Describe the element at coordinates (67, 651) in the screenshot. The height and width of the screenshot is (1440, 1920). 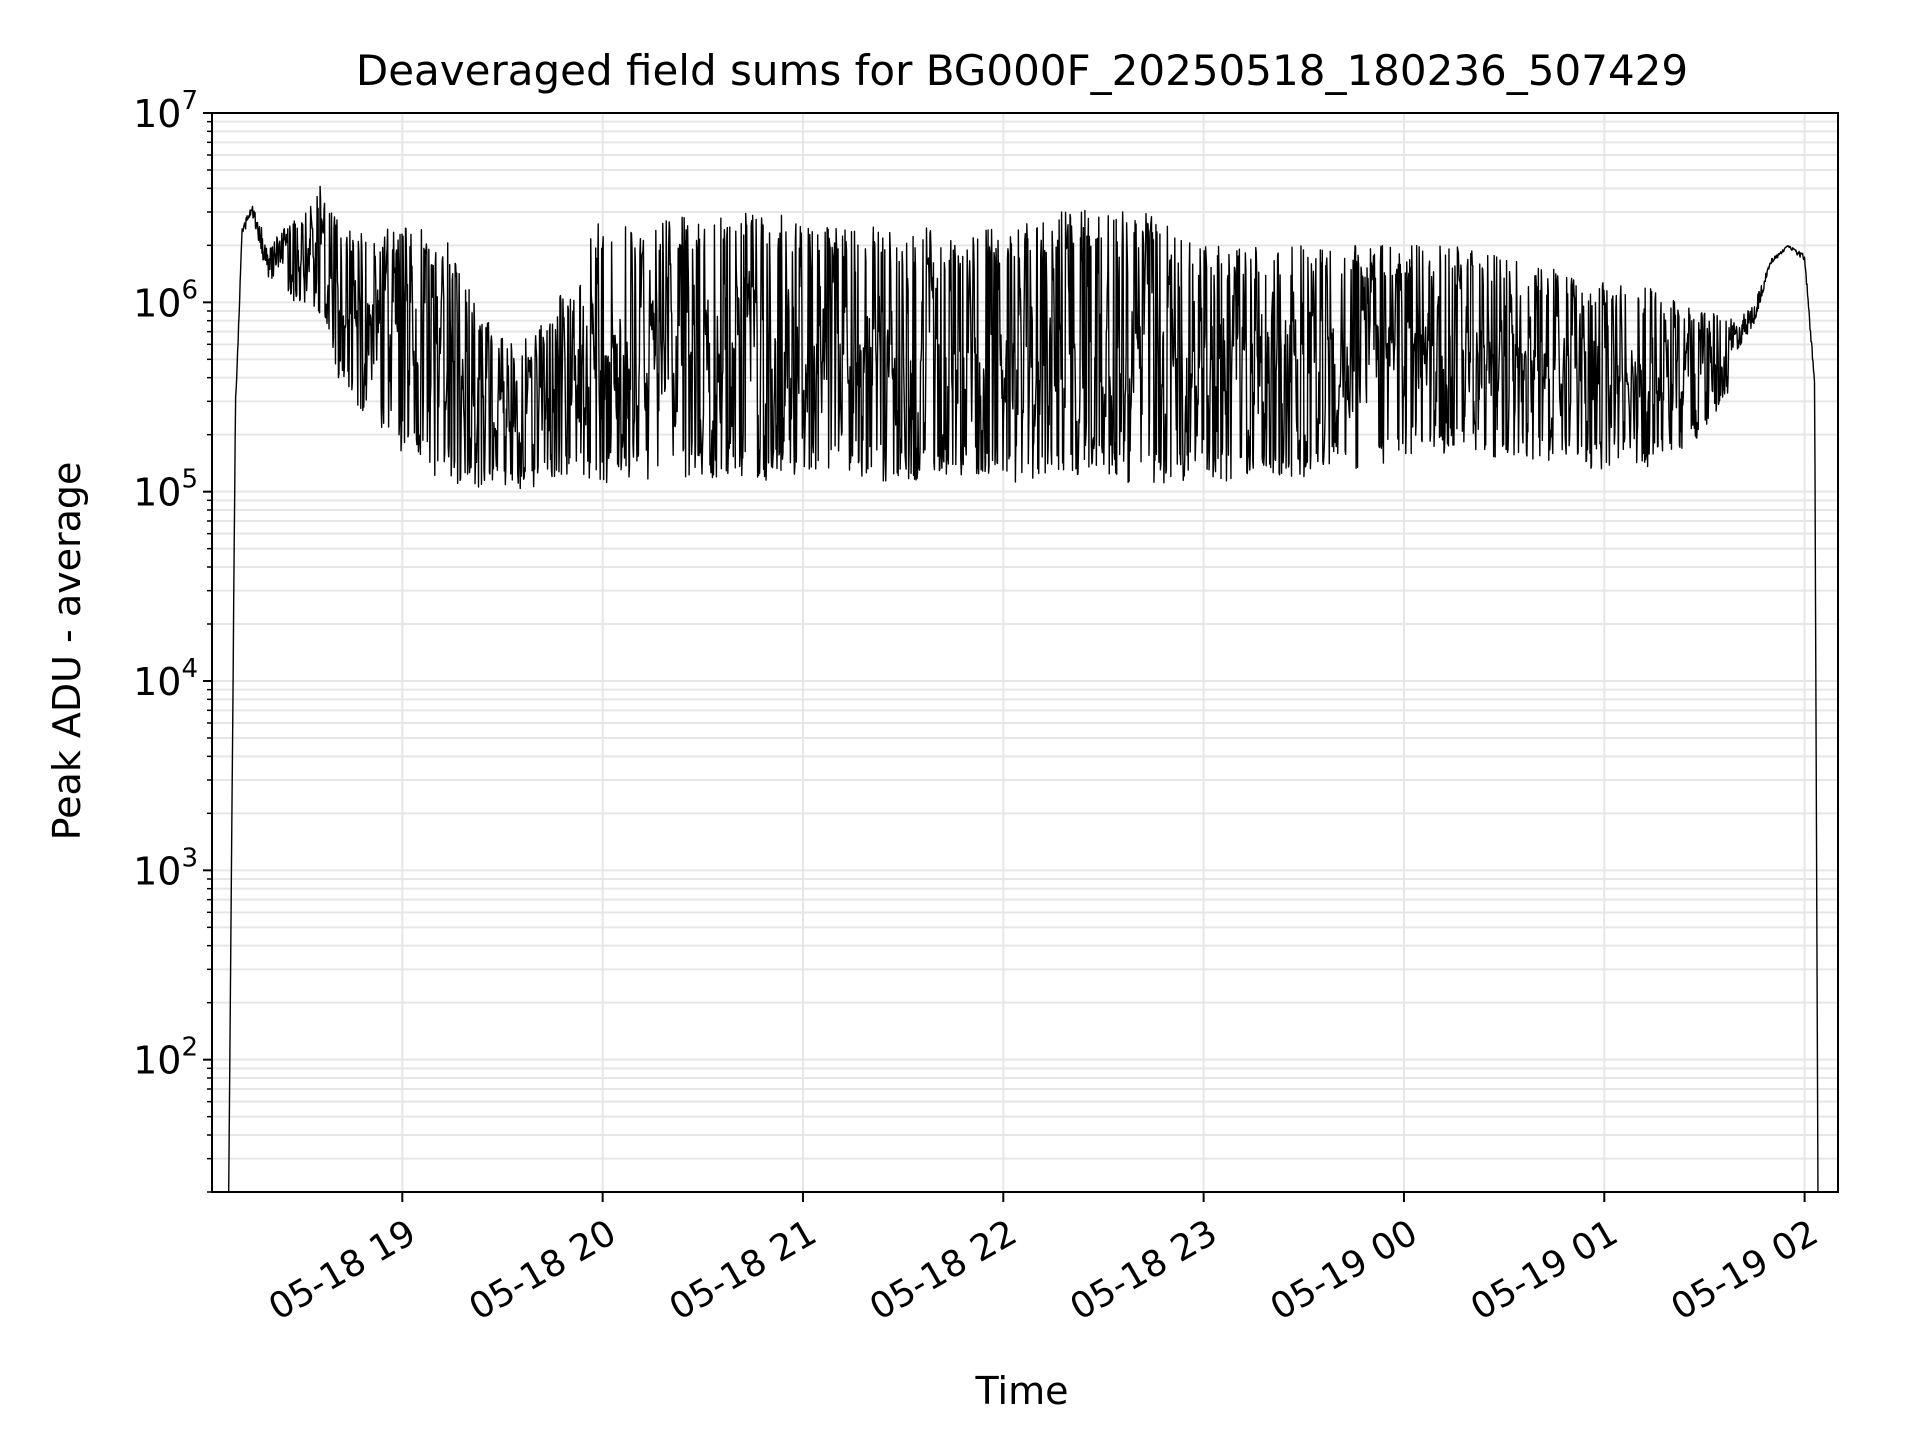
I see `y-axis-label: Peak ADU - average` at that location.